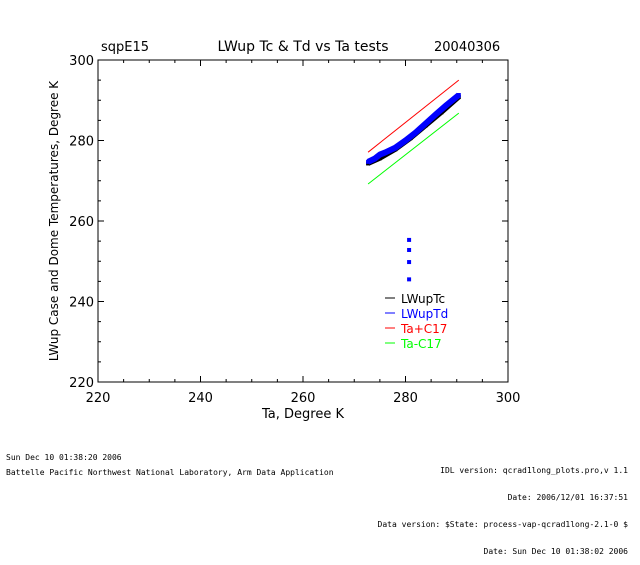 This screenshot has width=640, height=565. I want to click on footer-line: Date: Sun Dec 10 01:38:02 2006, so click(556, 551).